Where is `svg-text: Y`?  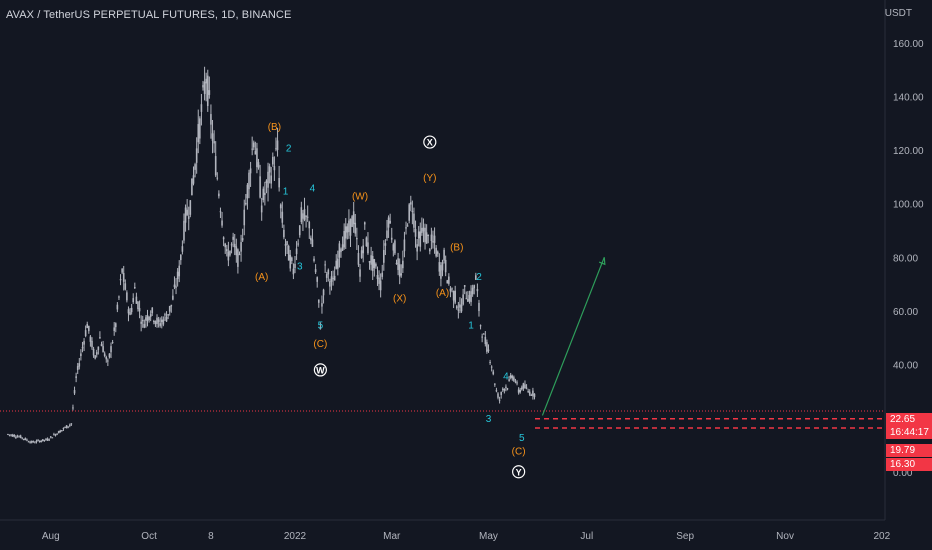
svg-text: Y is located at coordinates (519, 472).